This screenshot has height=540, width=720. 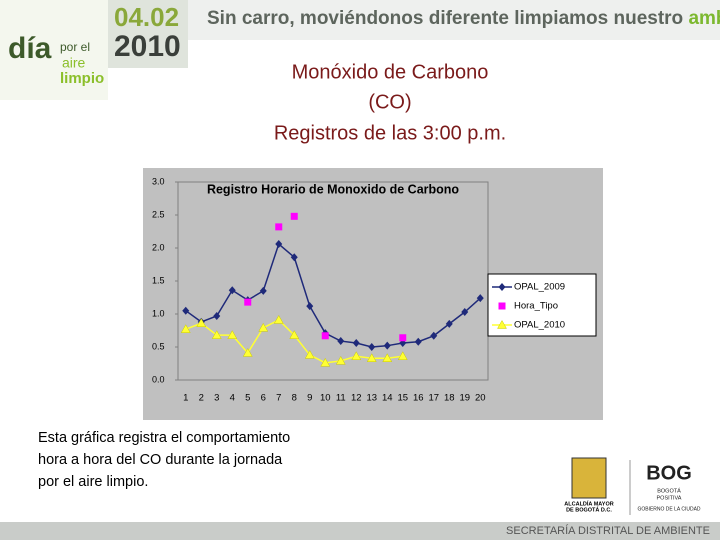 What do you see at coordinates (360, 531) in the screenshot?
I see `footer-band` at bounding box center [360, 531].